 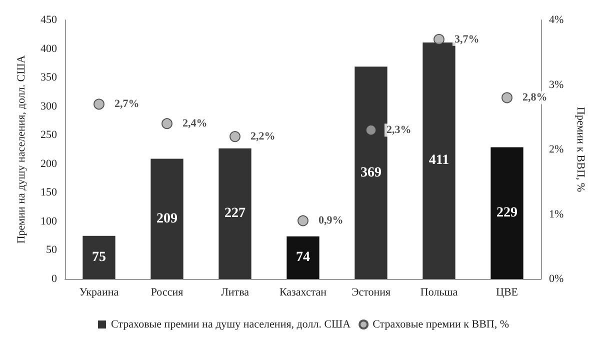 I want to click on x-tick-label: Эстония, so click(x=371, y=292).